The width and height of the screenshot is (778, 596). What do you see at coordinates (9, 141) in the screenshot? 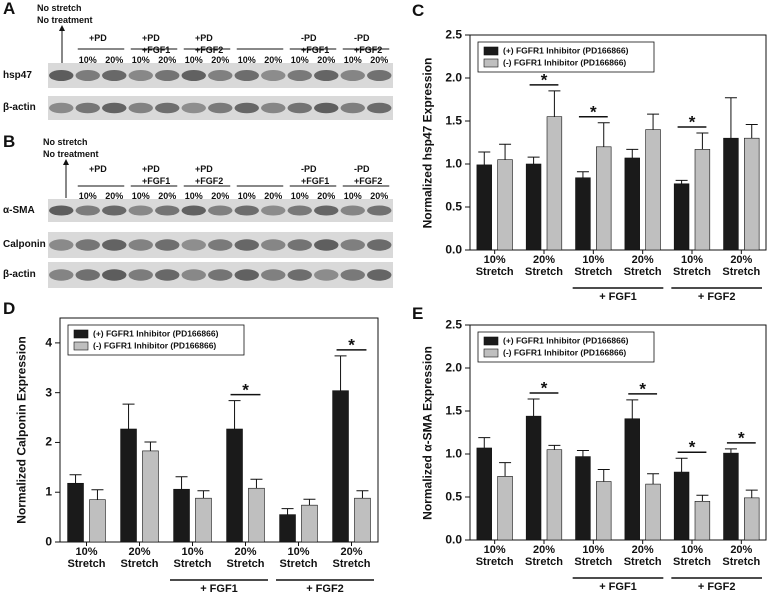
I see `panel-letter: B` at bounding box center [9, 141].